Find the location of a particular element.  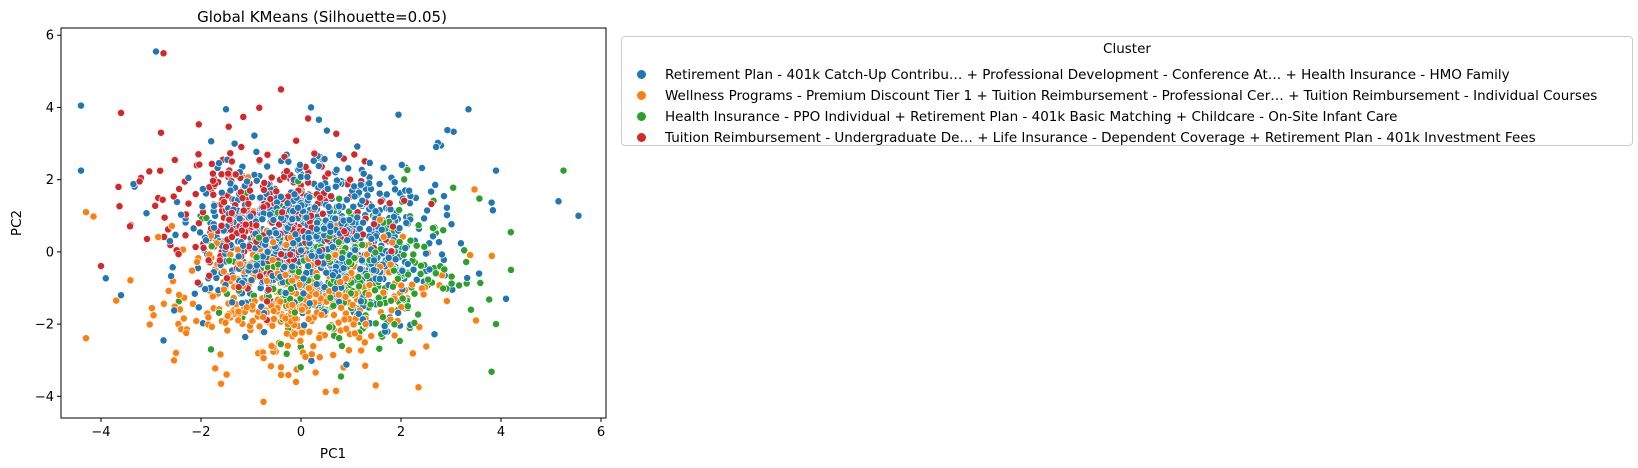

y-tick-label: 4 is located at coordinates (50, 108).